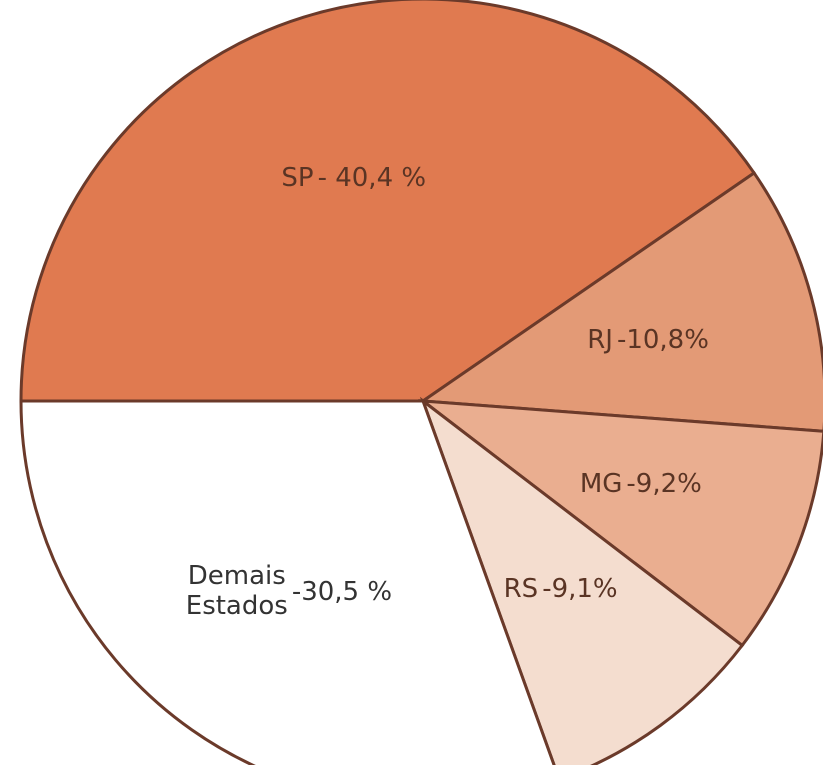 Image resolution: width=823 pixels, height=765 pixels. What do you see at coordinates (297, 178) in the screenshot?
I see `category-label: SP` at bounding box center [297, 178].